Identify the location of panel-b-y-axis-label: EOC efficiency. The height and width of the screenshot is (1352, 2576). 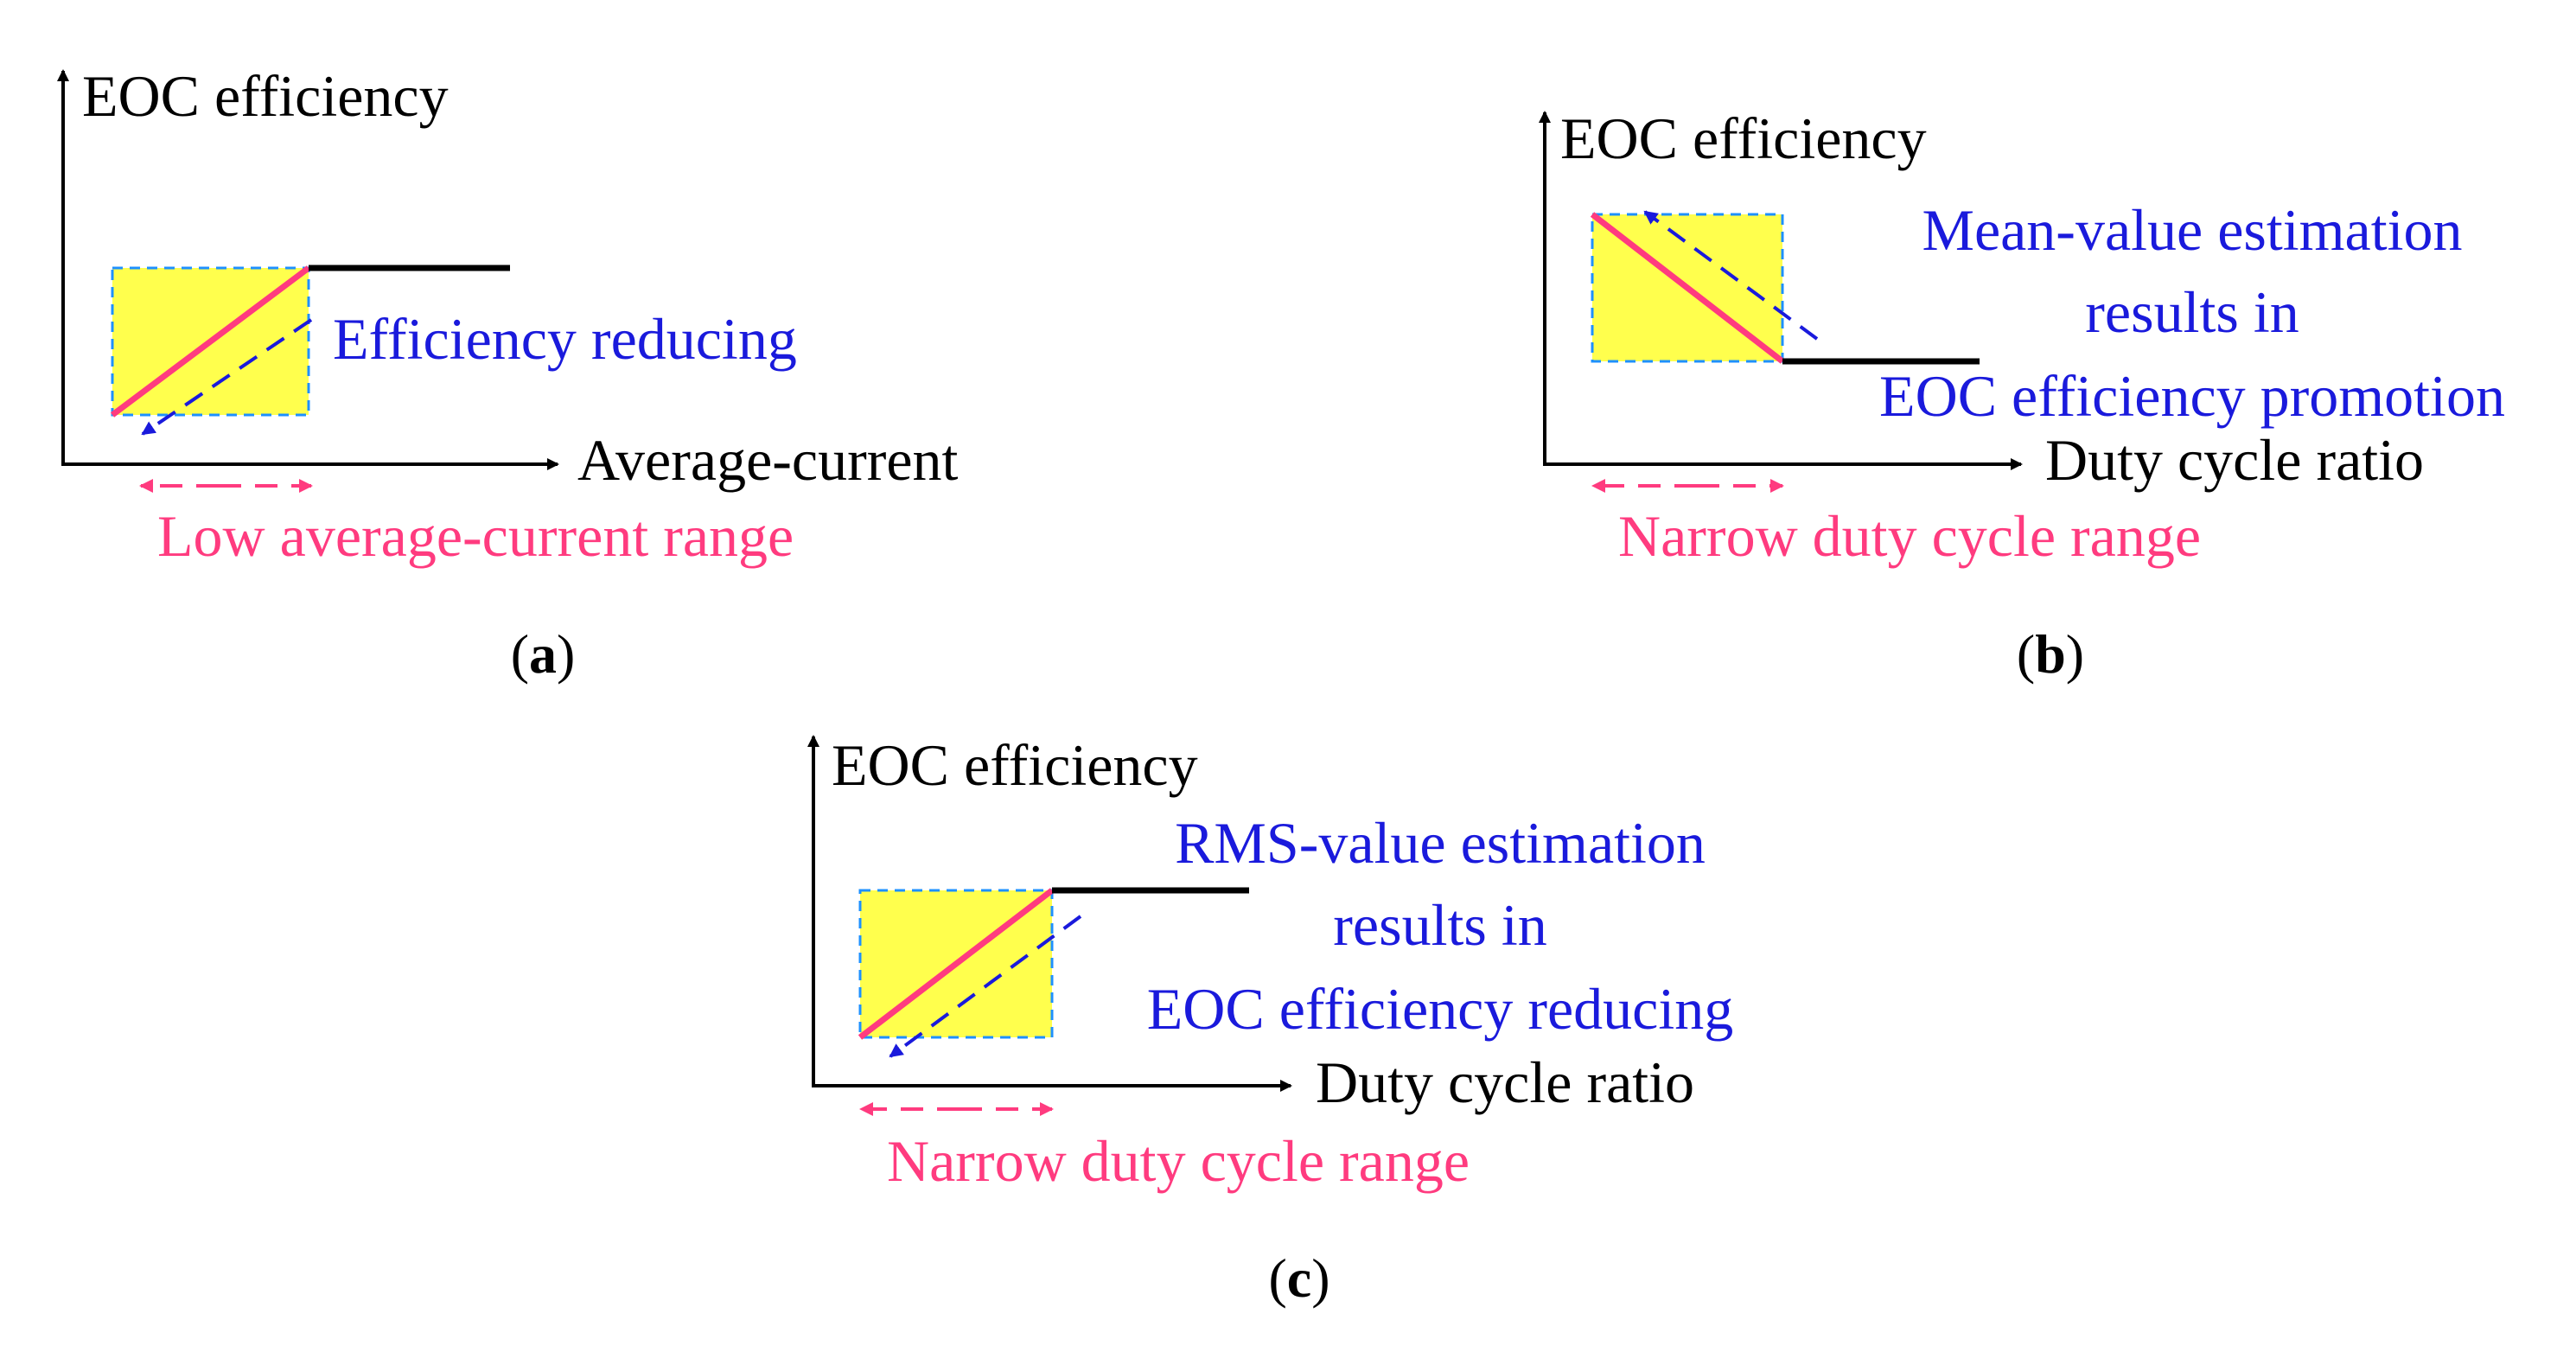
(1743, 138).